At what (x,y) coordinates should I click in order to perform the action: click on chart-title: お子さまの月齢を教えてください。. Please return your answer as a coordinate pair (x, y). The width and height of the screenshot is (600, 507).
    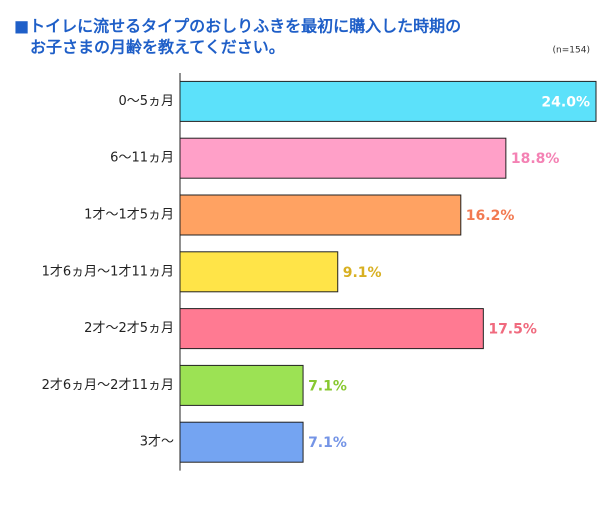
    Looking at the image, I should click on (157, 47).